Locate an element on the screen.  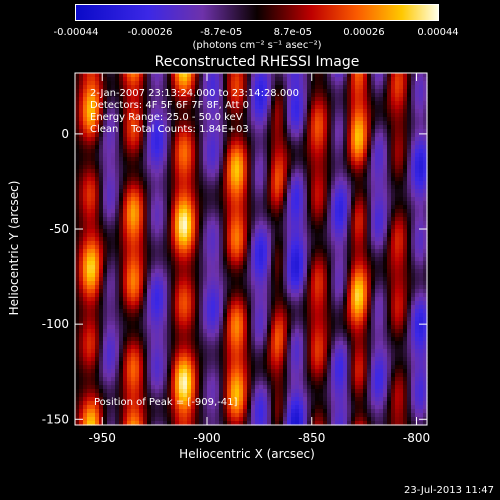
x-axis-label: Heliocentric X (arcsec) is located at coordinates (247, 454).